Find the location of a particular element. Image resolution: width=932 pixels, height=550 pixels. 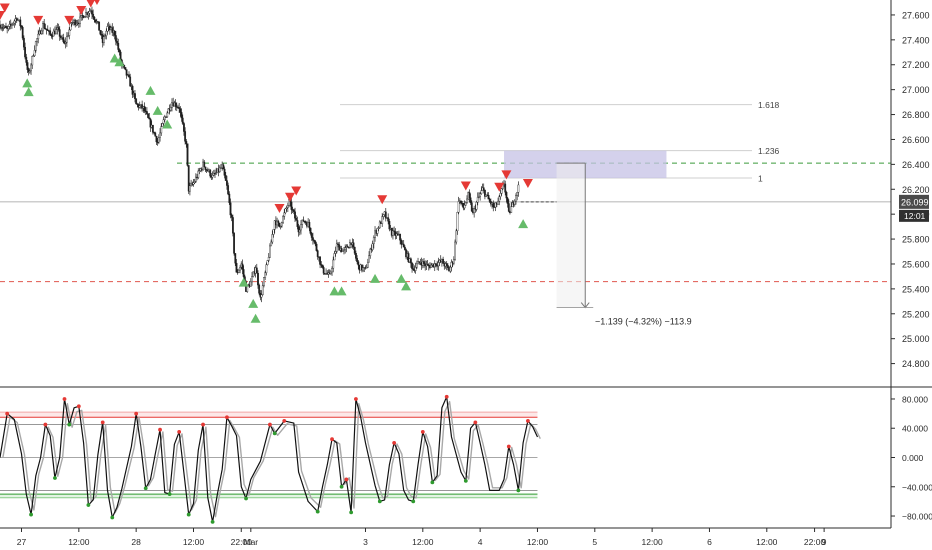

price-axis-tick-label: 25.200 is located at coordinates (916, 314).